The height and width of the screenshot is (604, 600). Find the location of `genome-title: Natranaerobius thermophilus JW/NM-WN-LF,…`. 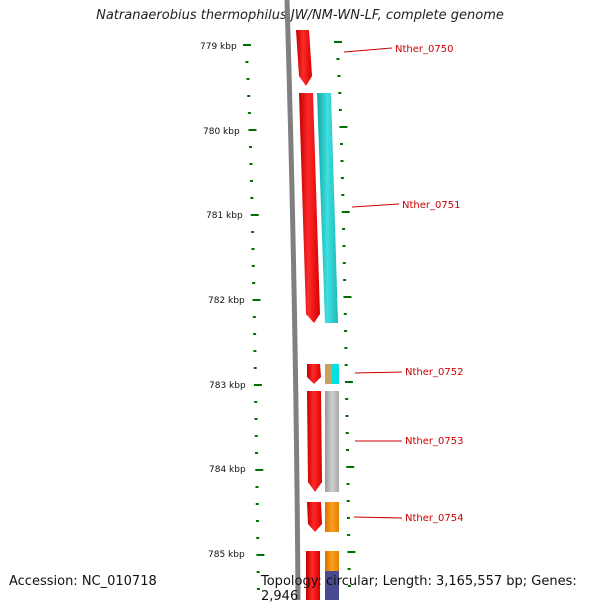

genome-title: Natranaerobius thermophilus JW/NM-WN-LF,… is located at coordinates (300, 15).